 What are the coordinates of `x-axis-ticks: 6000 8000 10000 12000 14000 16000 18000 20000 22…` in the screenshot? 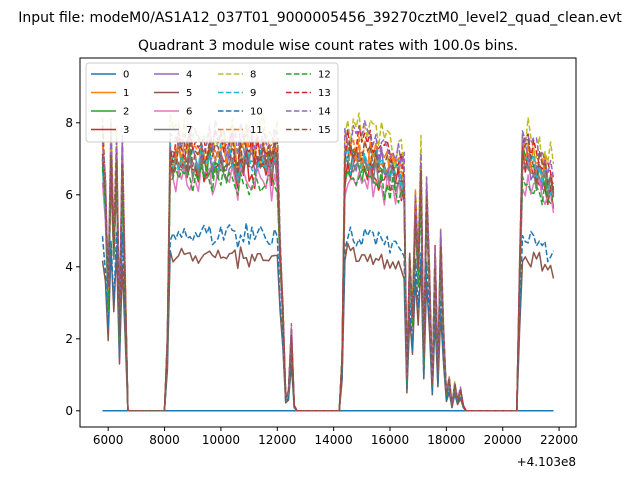 It's located at (335, 437).